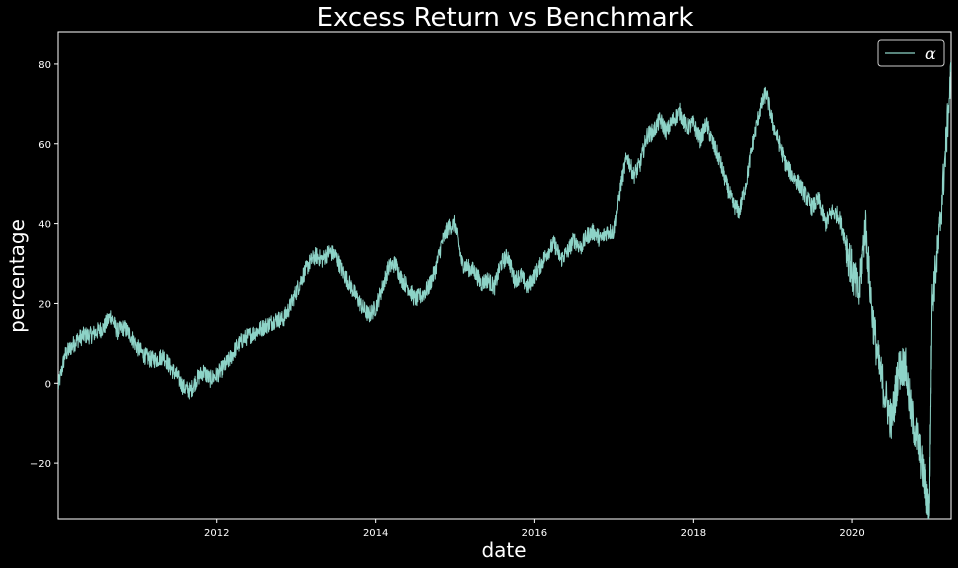  I want to click on x-tick-label: 2012, so click(216, 533).